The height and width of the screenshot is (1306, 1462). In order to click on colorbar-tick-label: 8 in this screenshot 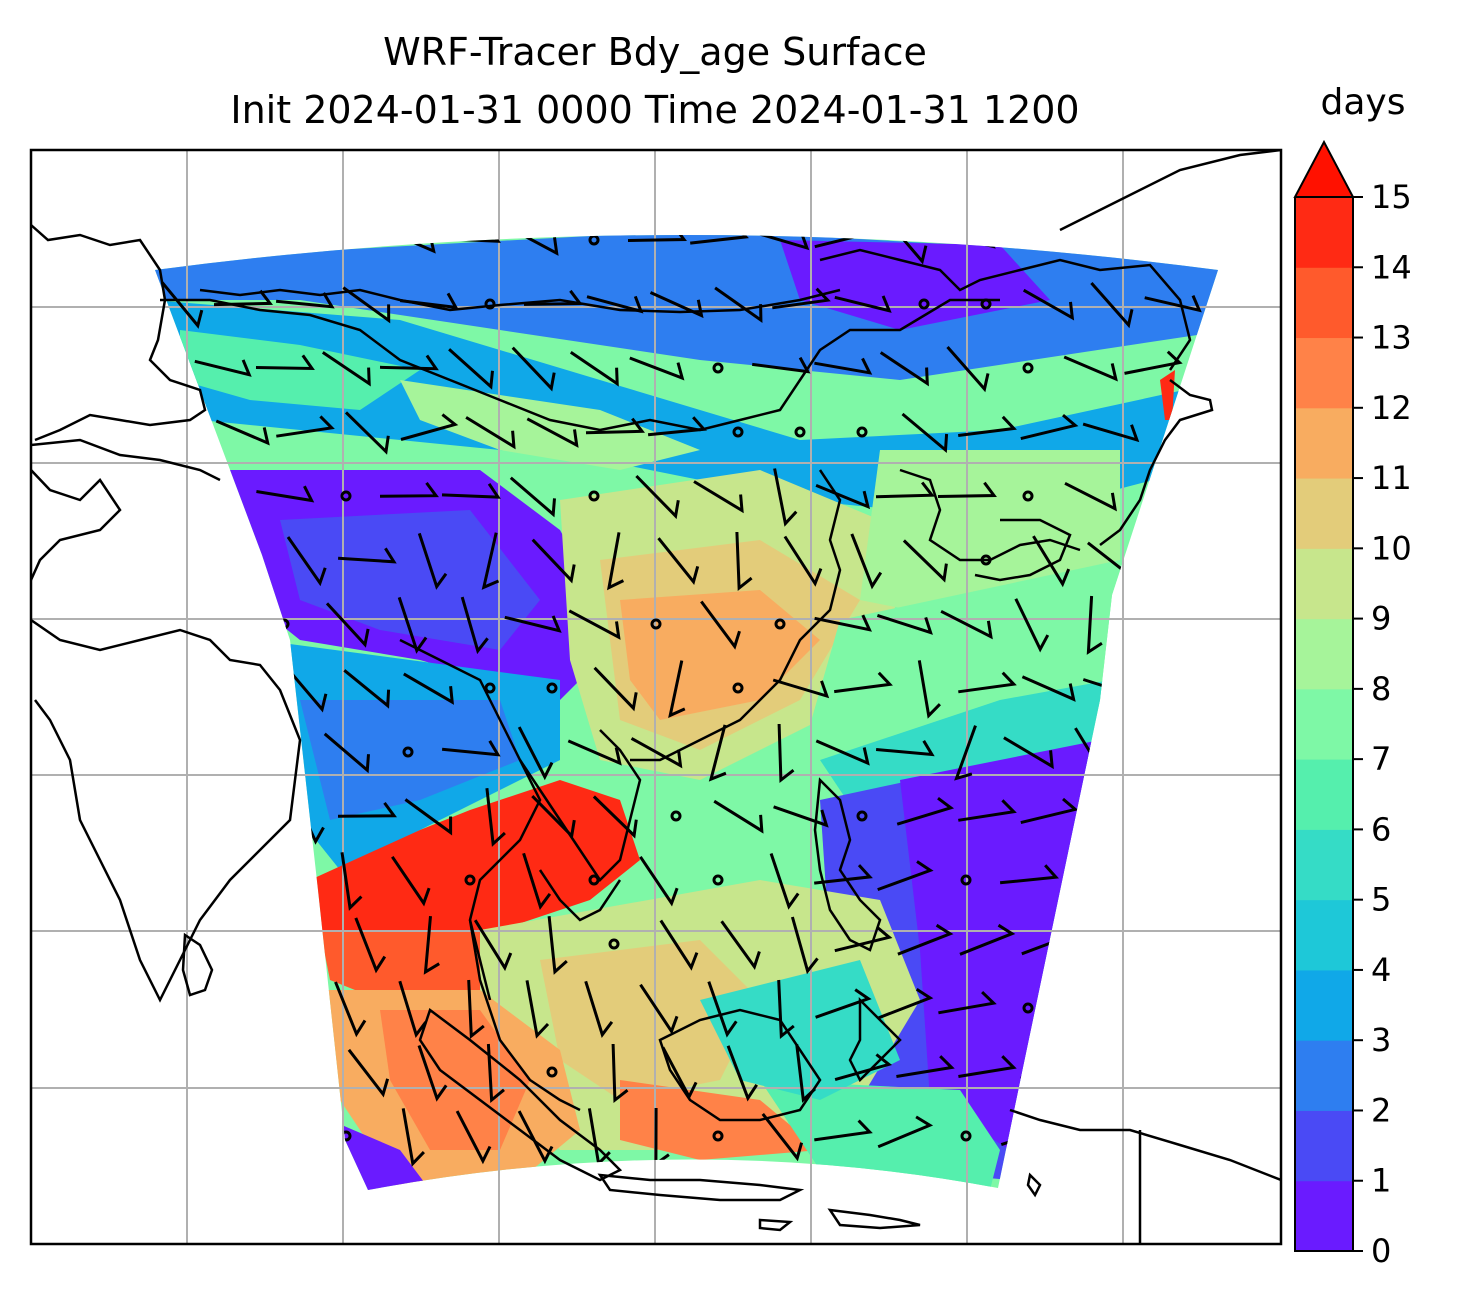, I will do `click(1381, 689)`.